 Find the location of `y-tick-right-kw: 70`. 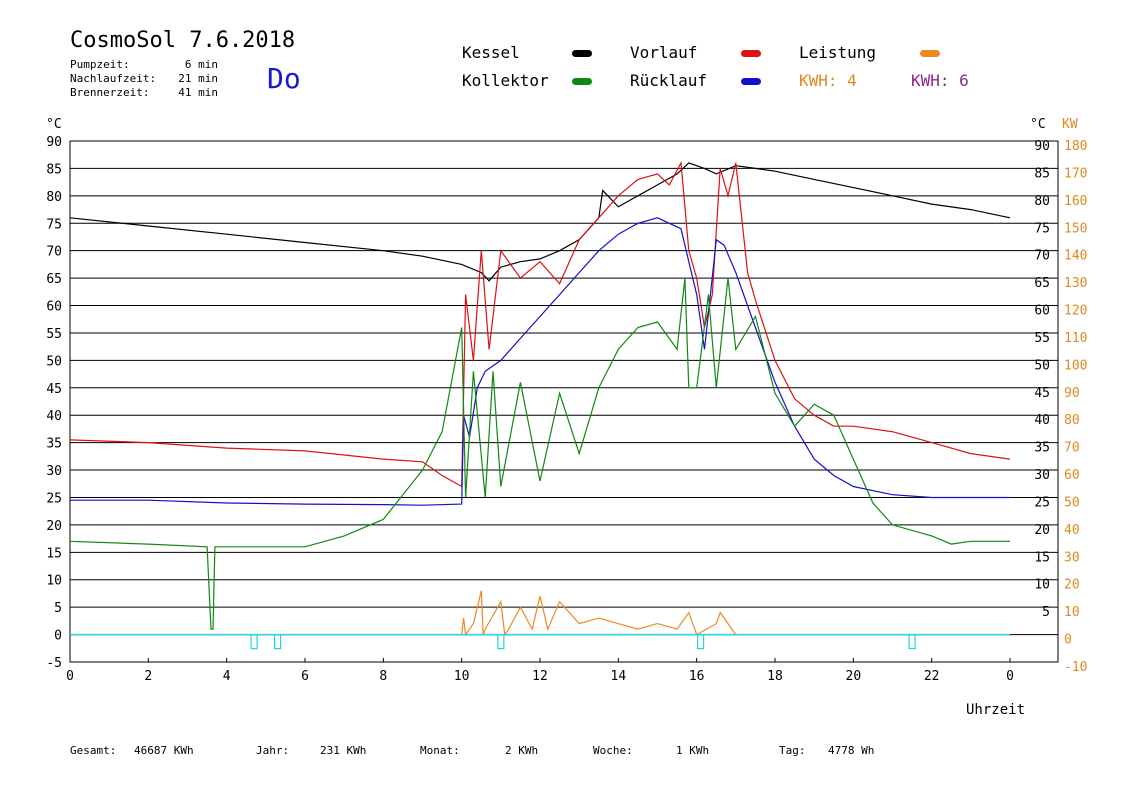

y-tick-right-kw: 70 is located at coordinates (1072, 448).